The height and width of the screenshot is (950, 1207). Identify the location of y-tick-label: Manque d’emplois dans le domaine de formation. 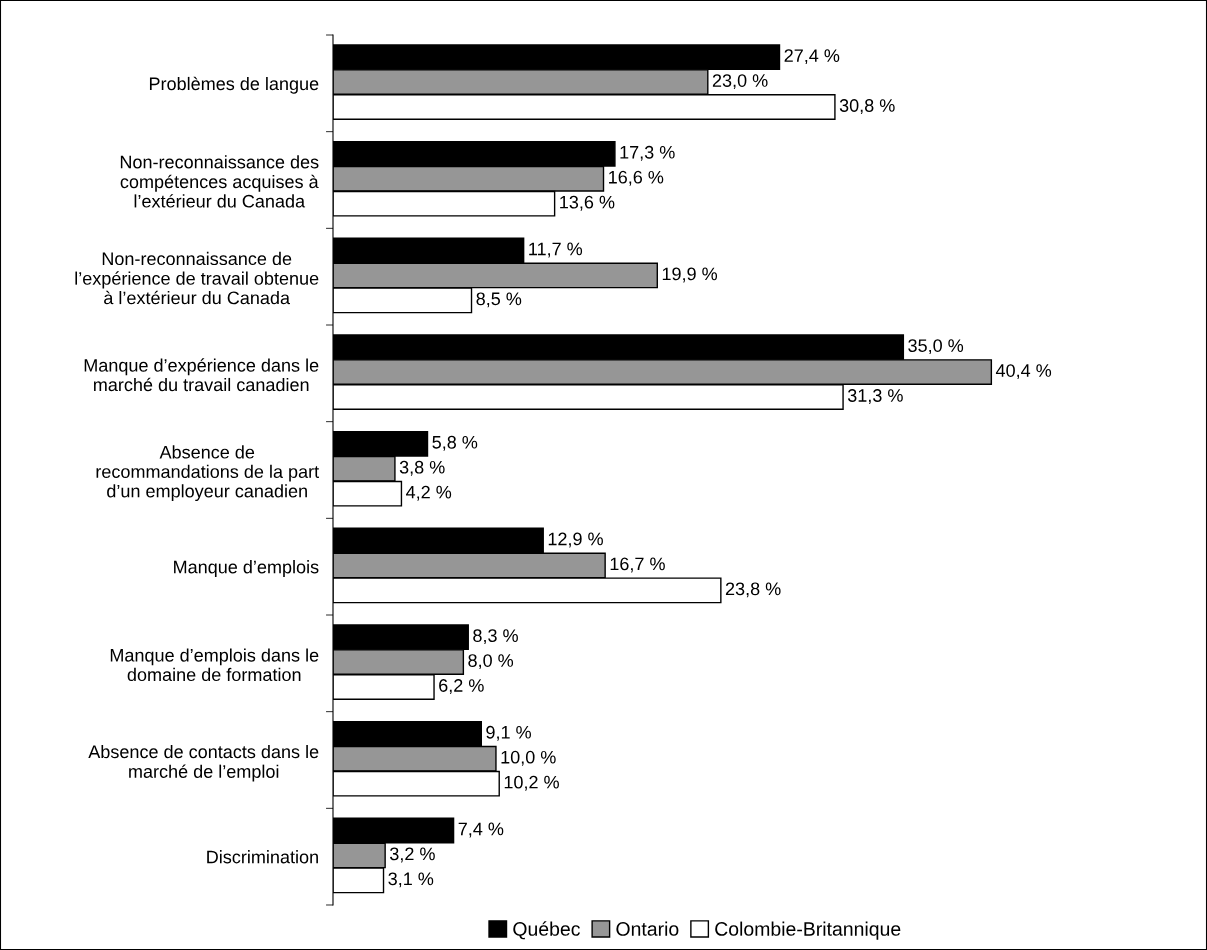
(214, 665).